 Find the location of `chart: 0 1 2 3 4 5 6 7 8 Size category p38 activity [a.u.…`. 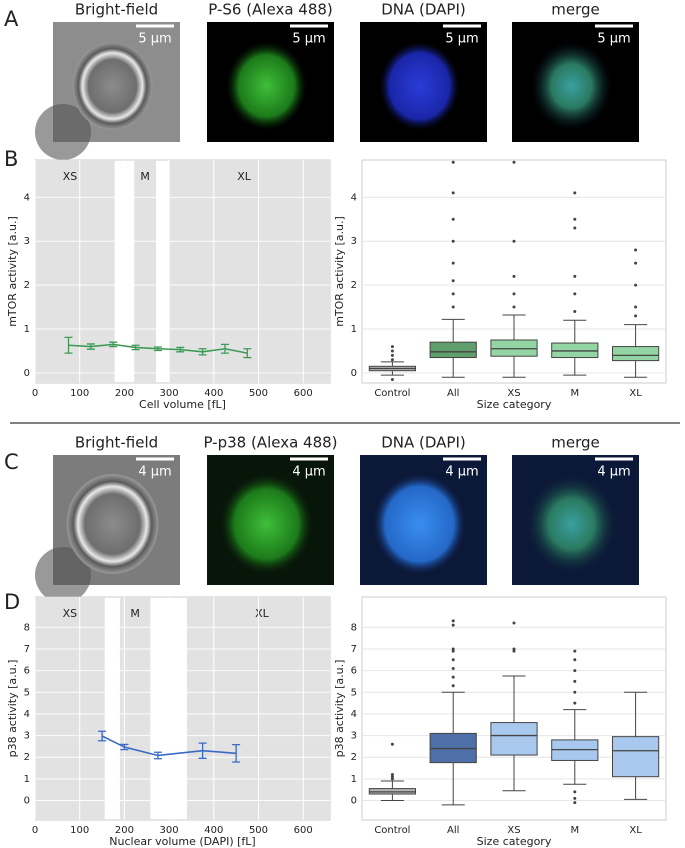

chart: 0 1 2 3 4 5 6 7 8 Size category p38 activity [a.u.… is located at coordinates (500, 722).